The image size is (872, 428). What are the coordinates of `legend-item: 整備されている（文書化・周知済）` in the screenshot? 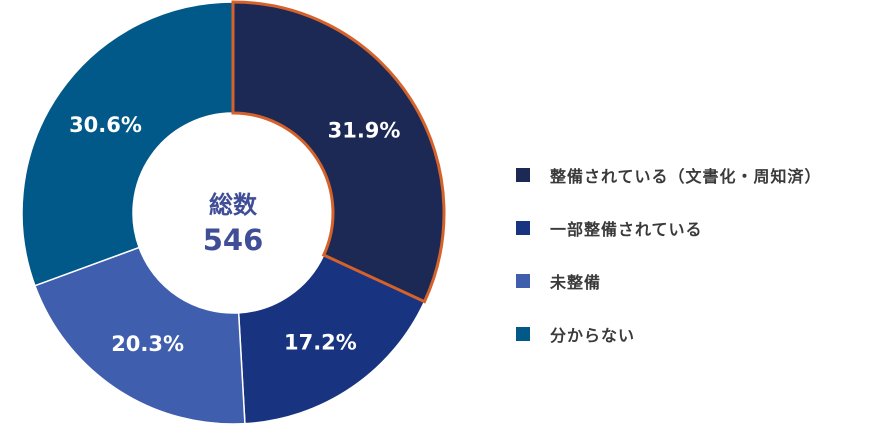 It's located at (669, 174).